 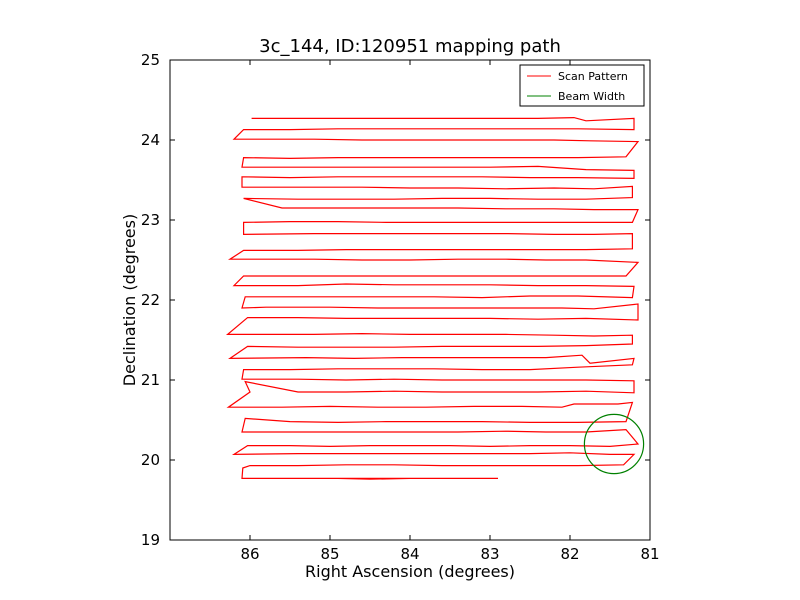 I want to click on x-tick-label: 86, so click(x=249, y=554).